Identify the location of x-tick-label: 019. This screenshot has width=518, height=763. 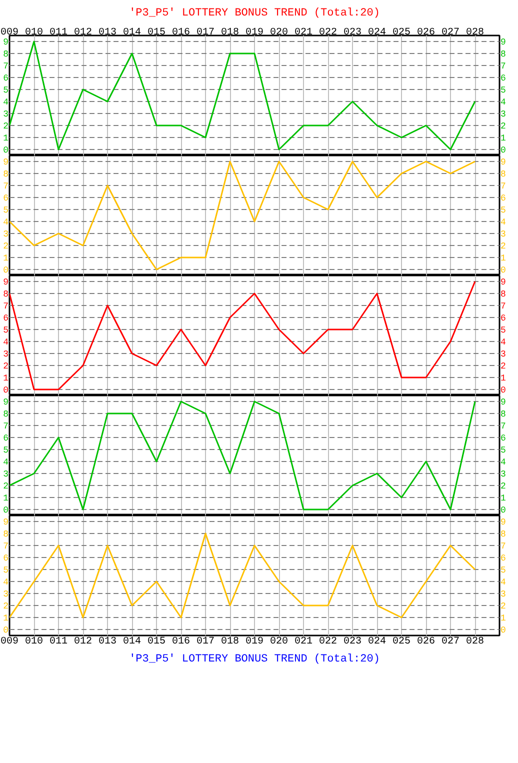
(255, 33).